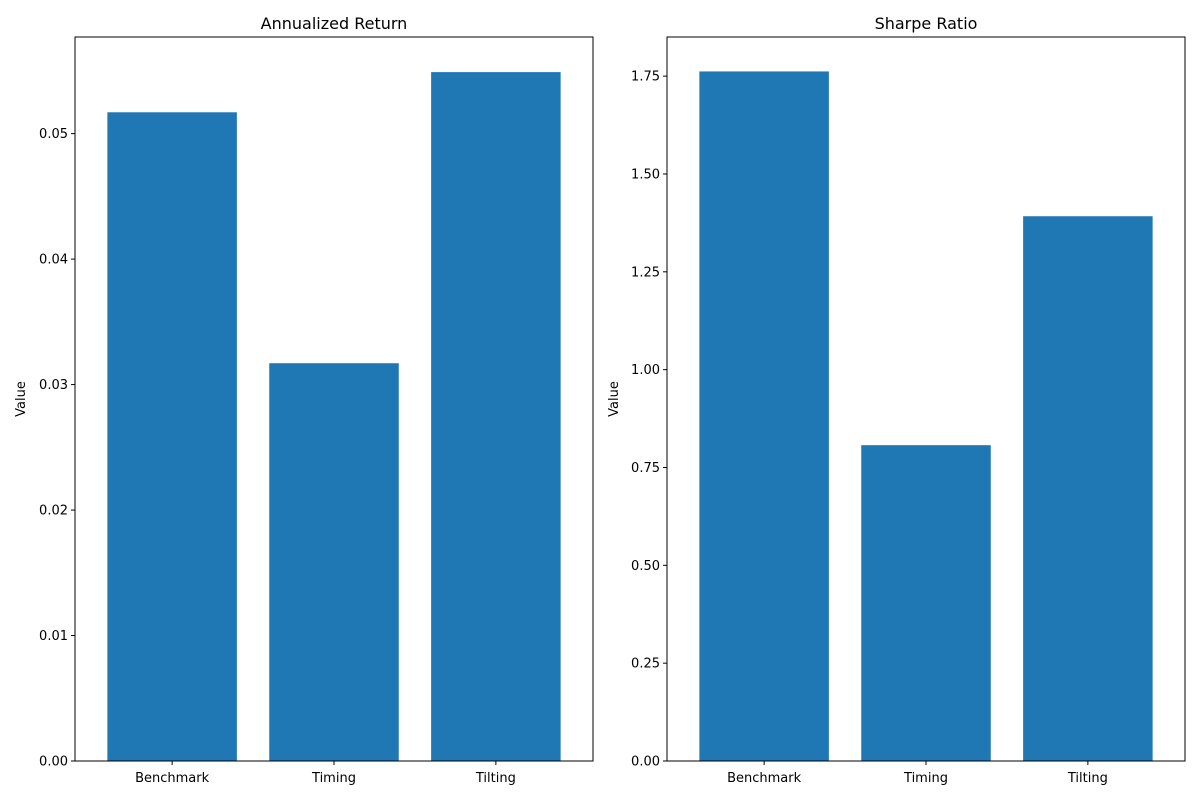  I want to click on y-tick-label: 0.75, so click(645, 468).